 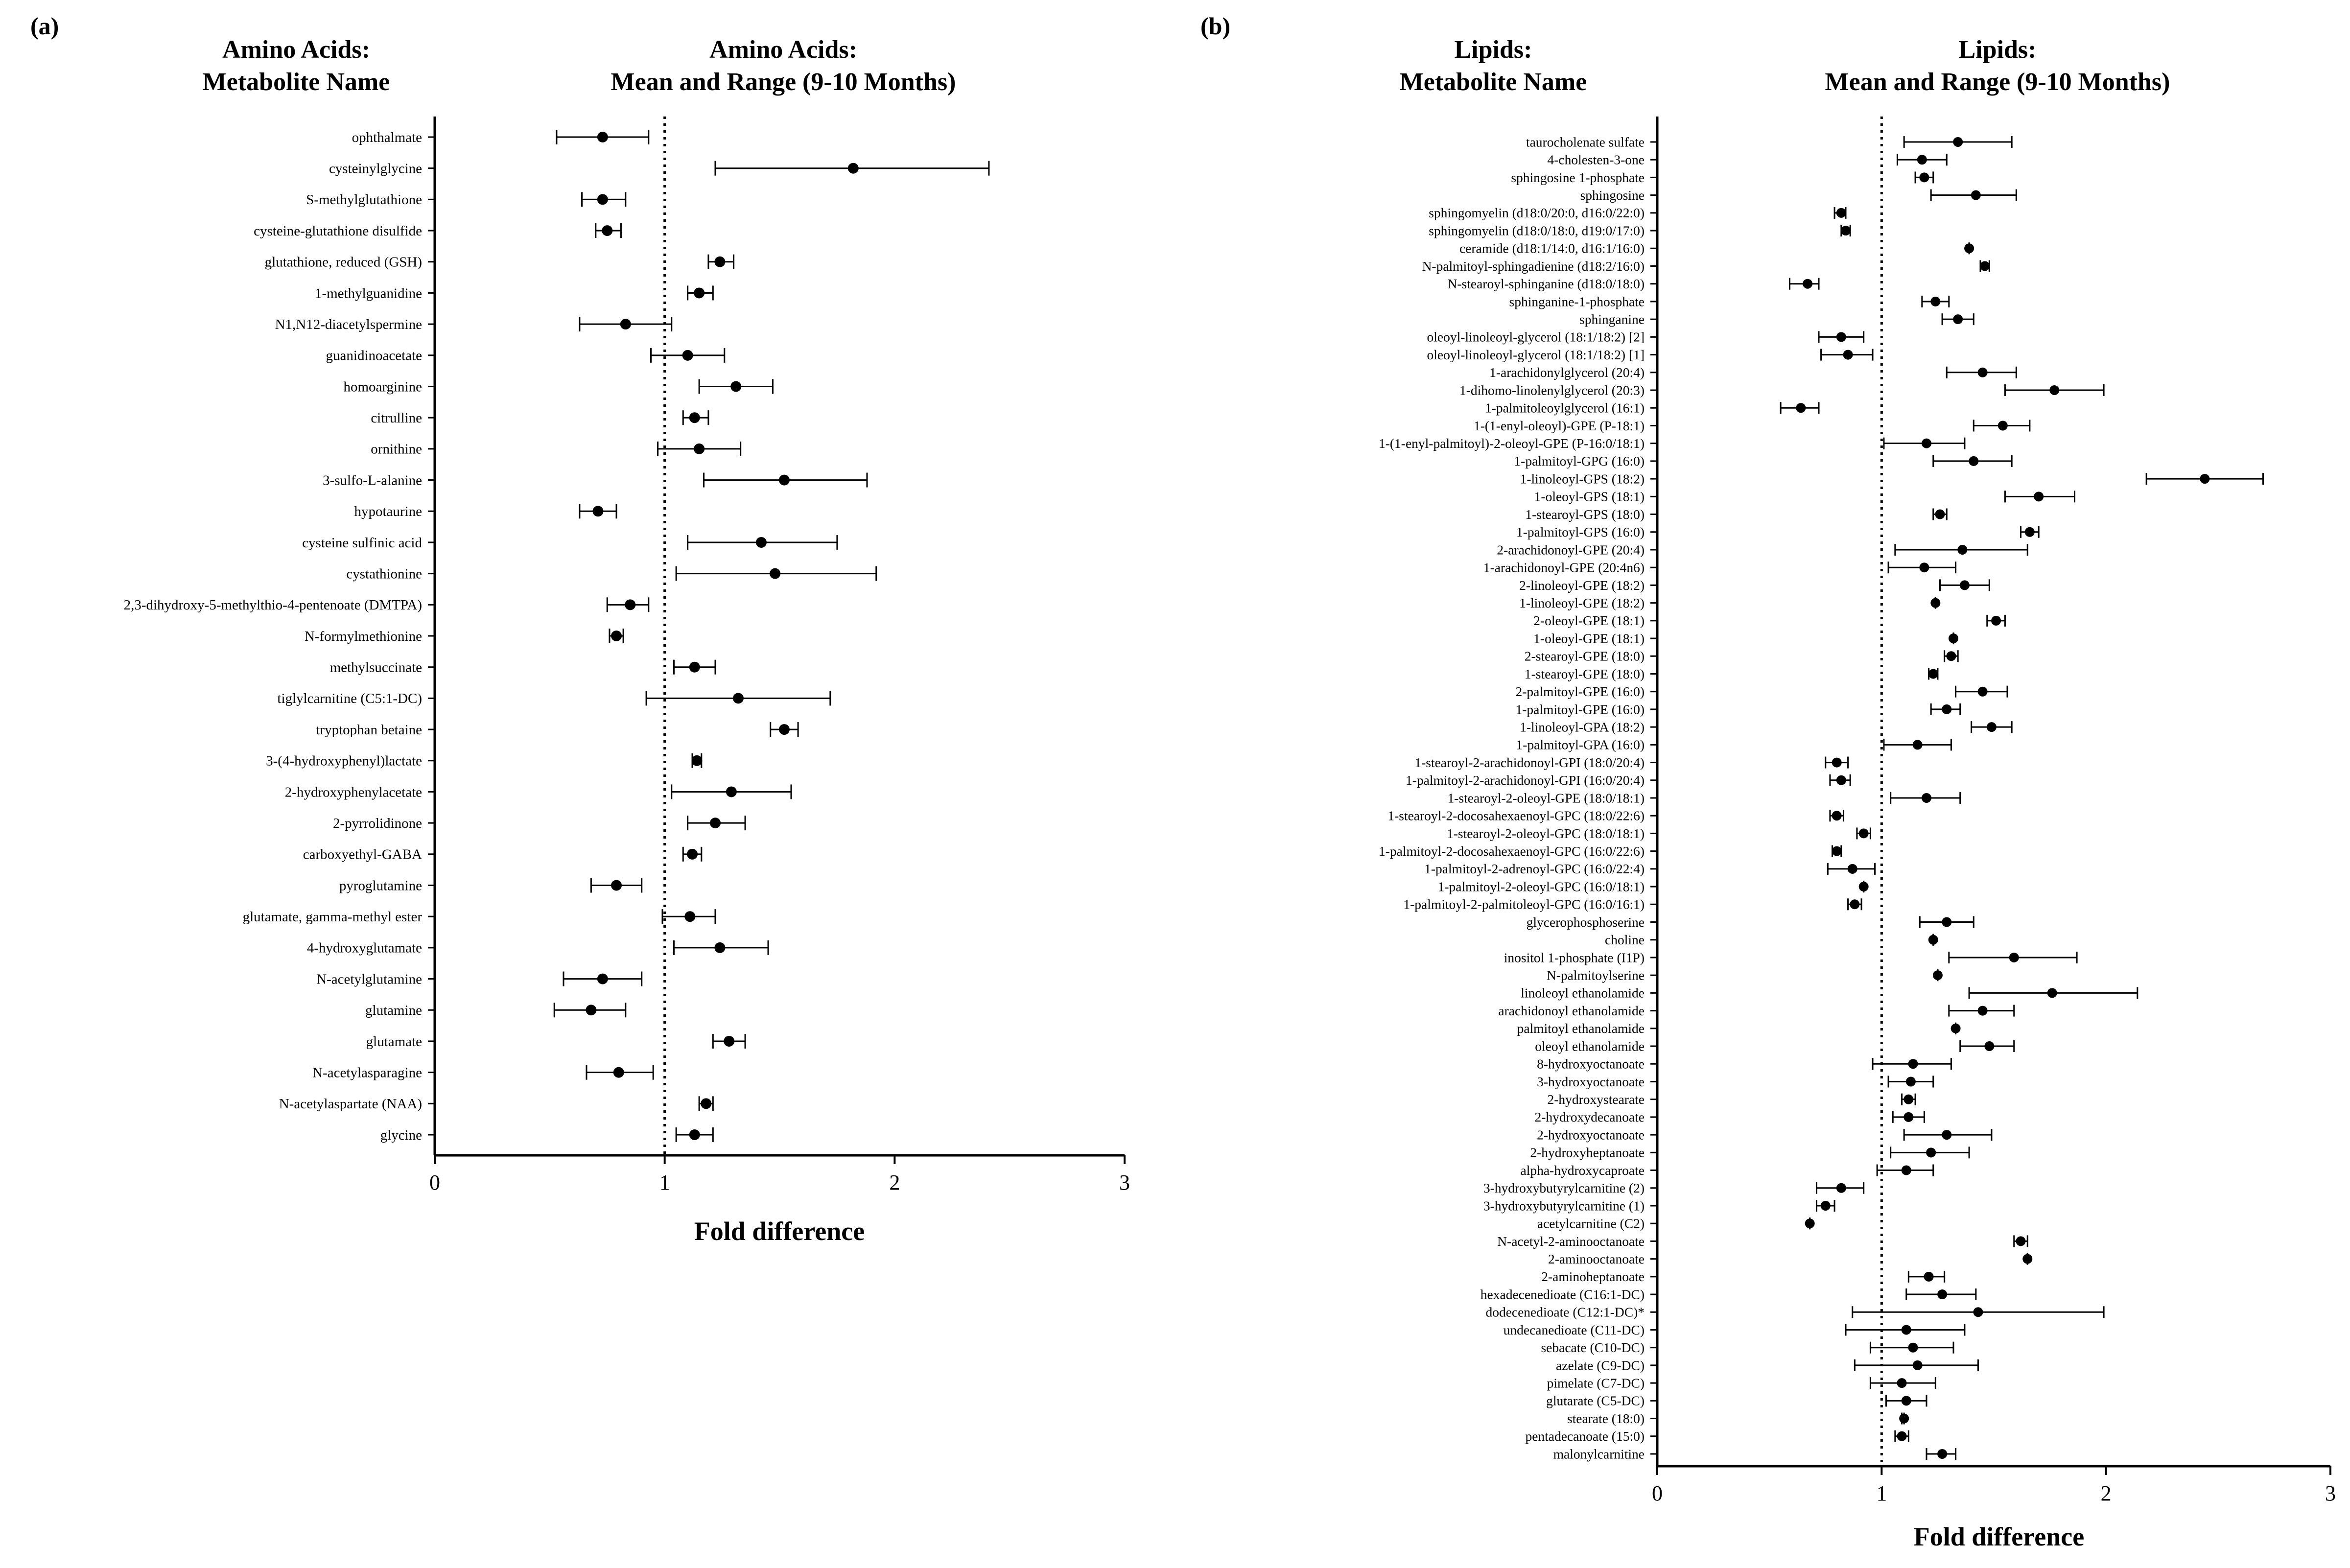 What do you see at coordinates (1881, 1493) in the screenshot?
I see `x-tick-label: 1` at bounding box center [1881, 1493].